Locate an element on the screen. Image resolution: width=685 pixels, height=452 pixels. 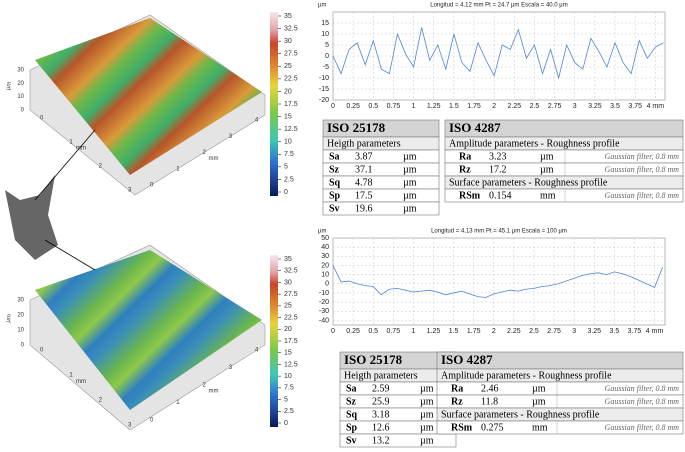
plot-area is located at coordinates (499, 281).